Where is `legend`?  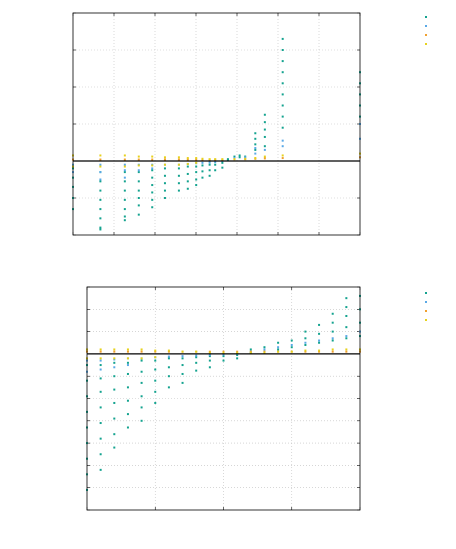 legend is located at coordinates (426, 30).